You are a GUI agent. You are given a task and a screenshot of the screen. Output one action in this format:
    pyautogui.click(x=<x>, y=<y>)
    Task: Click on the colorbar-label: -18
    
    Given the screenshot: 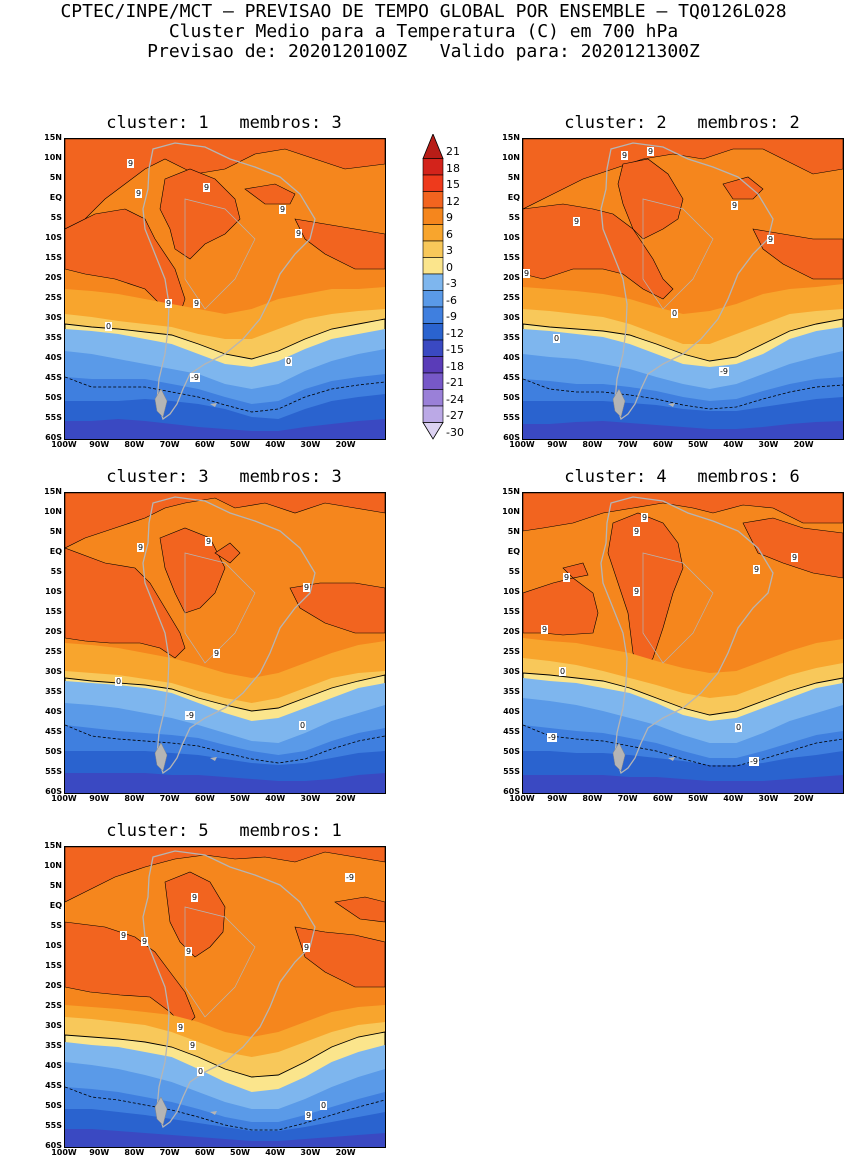 What is the action you would take?
    pyautogui.click(x=455, y=366)
    